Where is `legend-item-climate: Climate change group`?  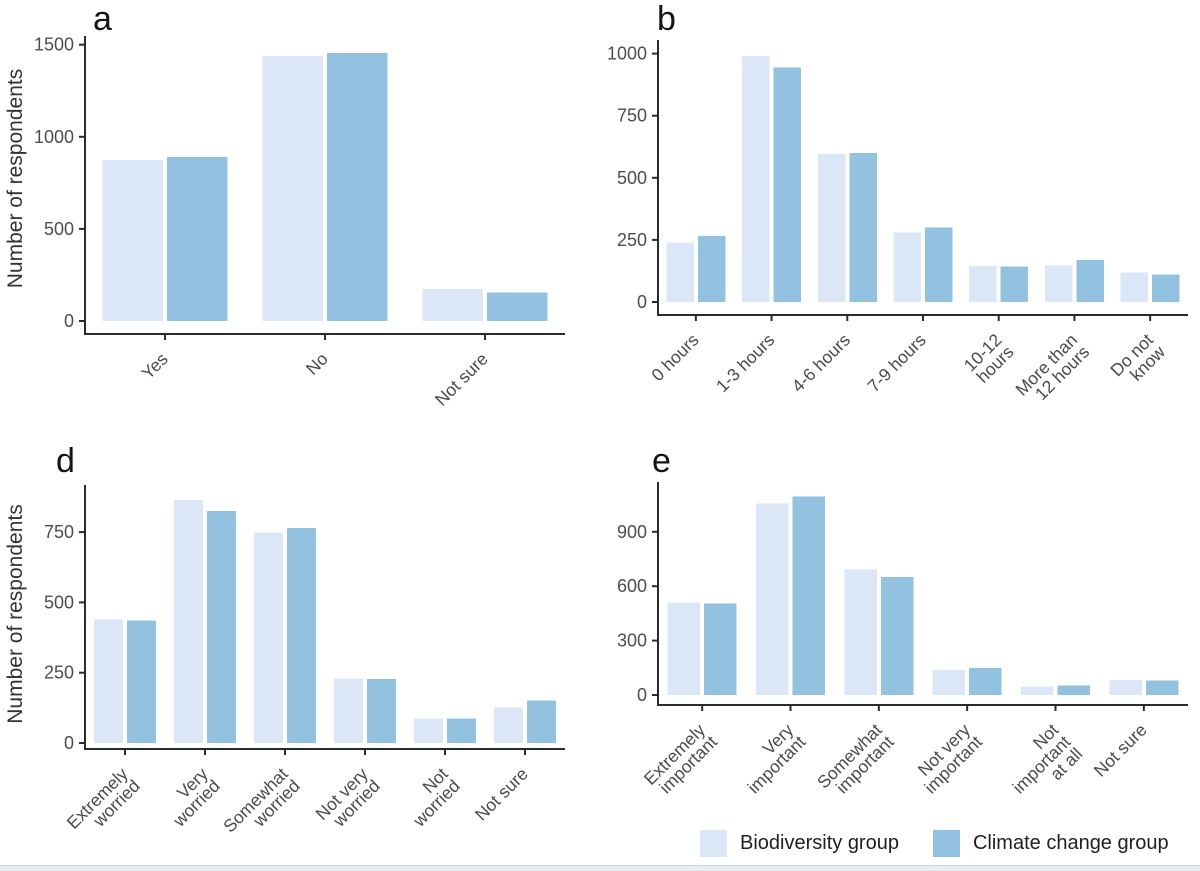 legend-item-climate: Climate change group is located at coordinates (1050, 843).